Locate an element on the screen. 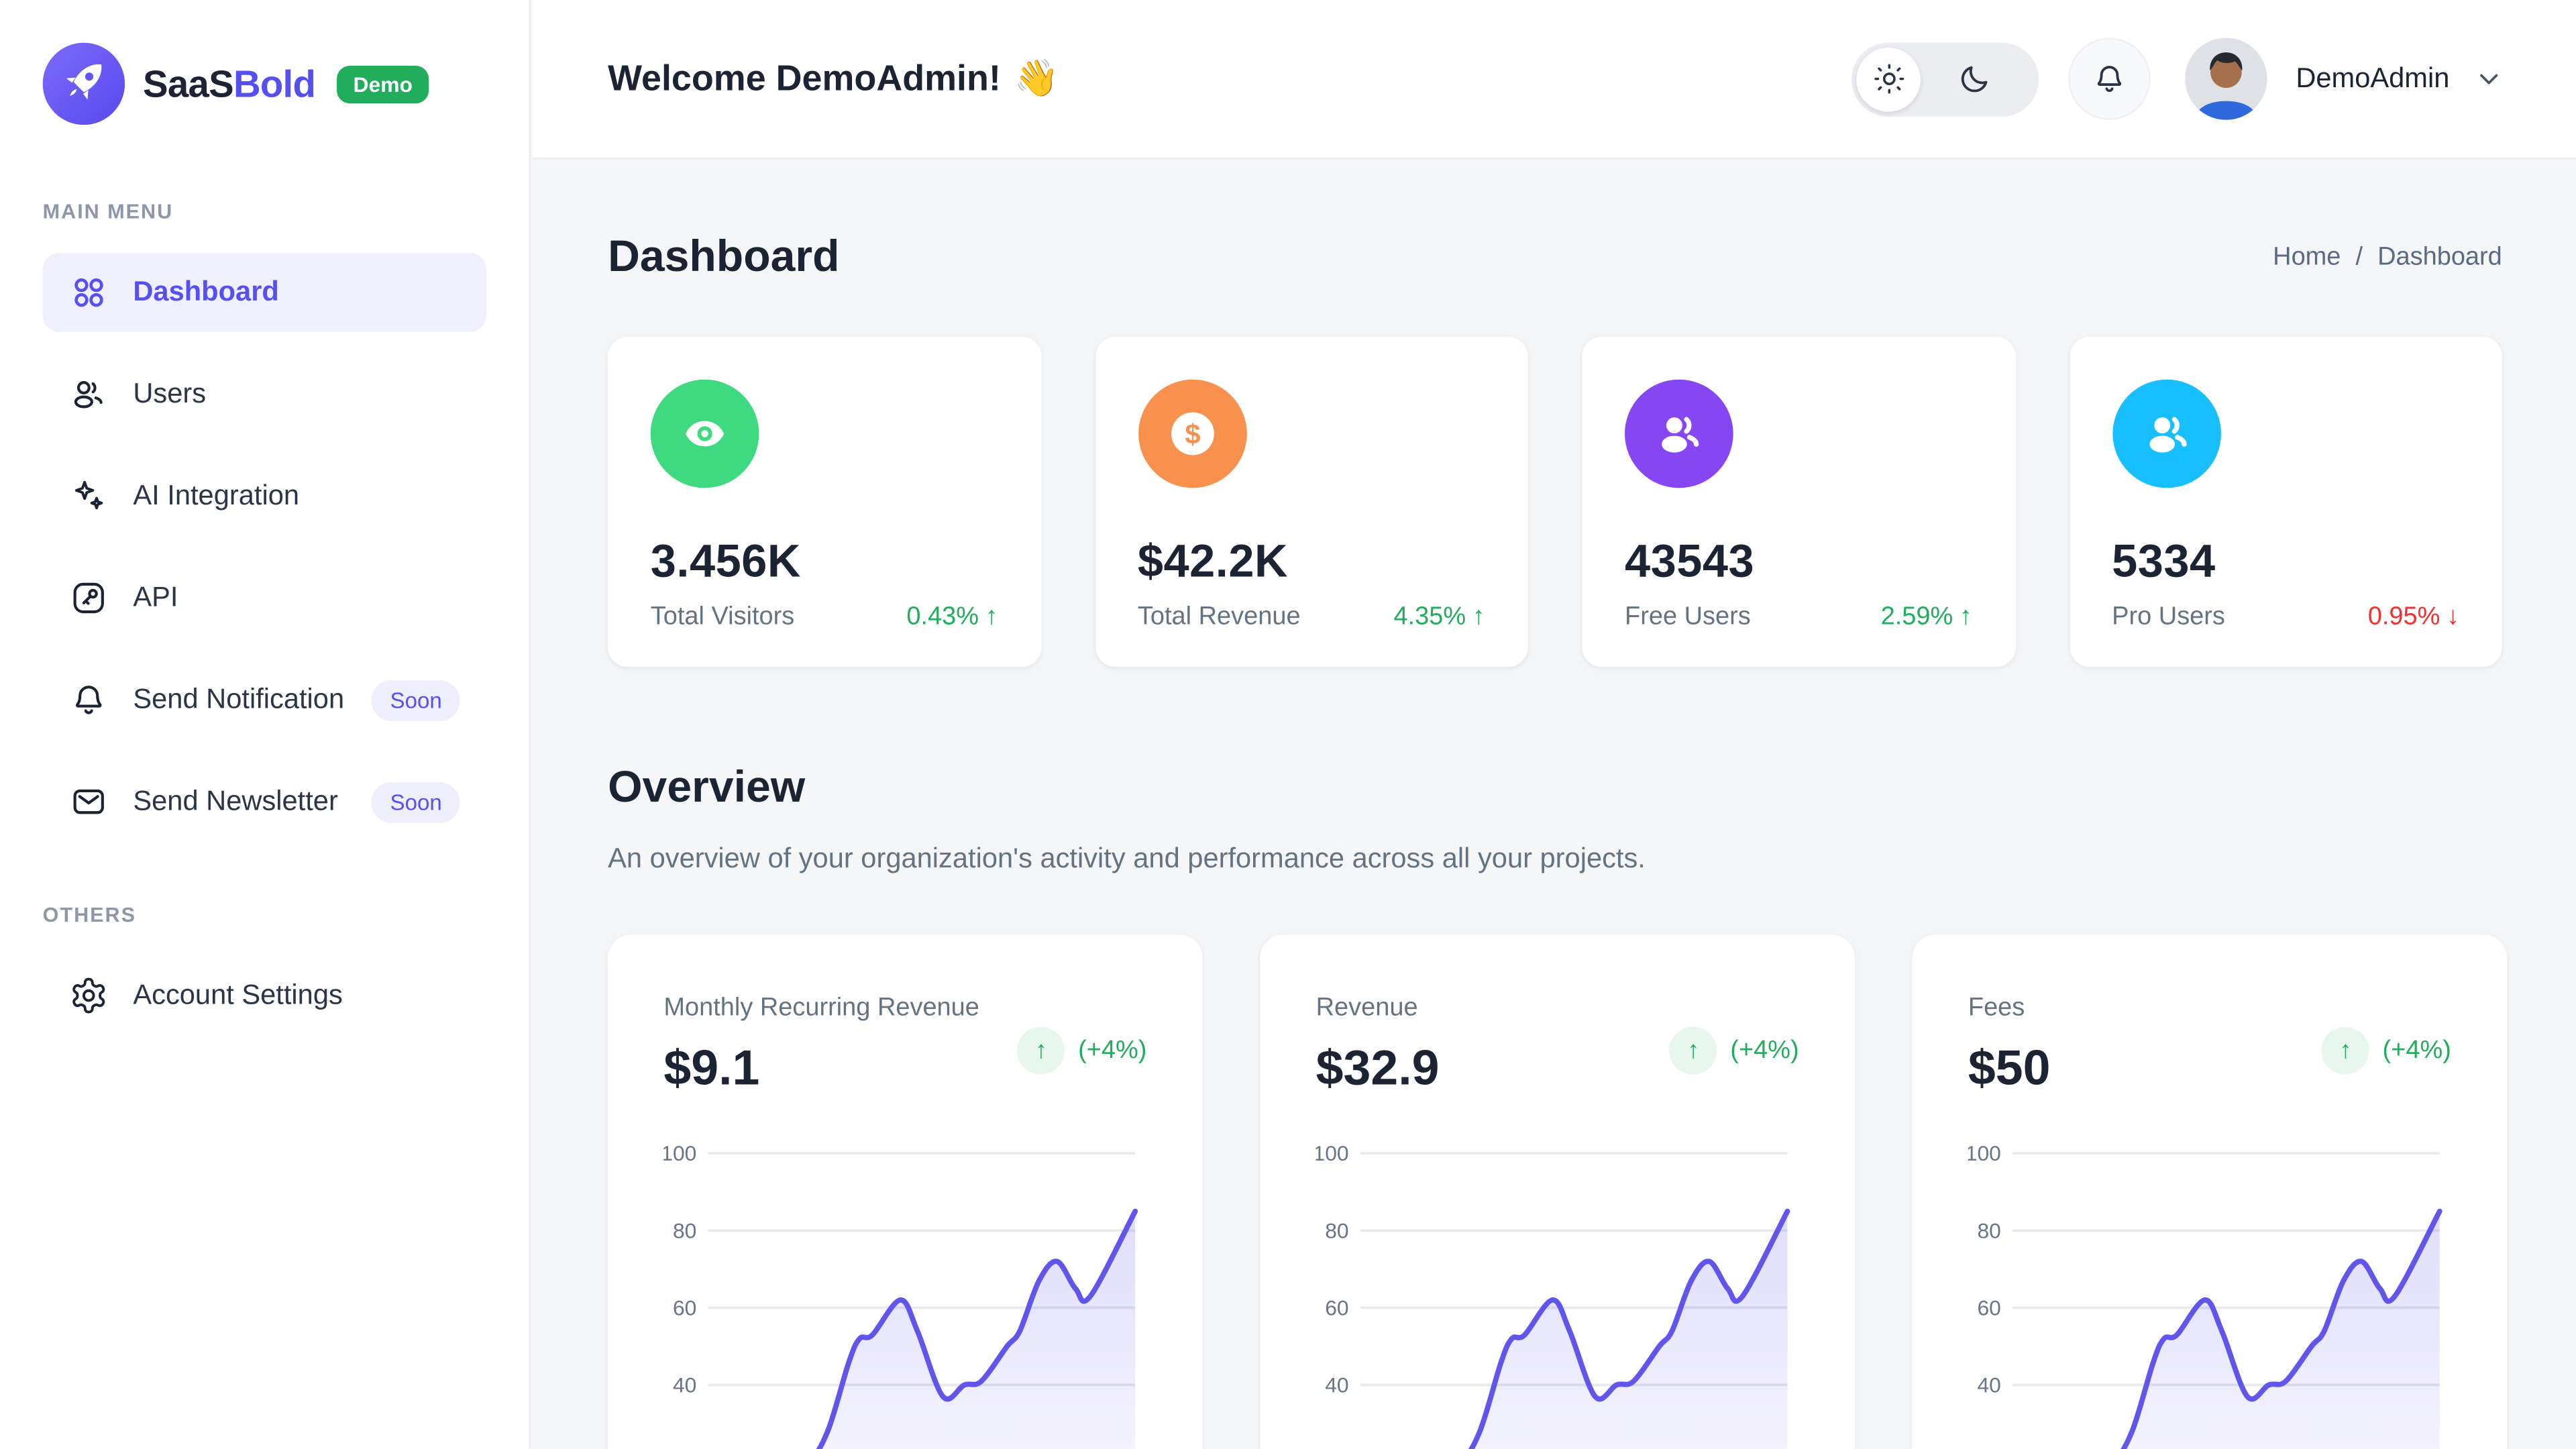  chevron-down-icon is located at coordinates (2489, 78).